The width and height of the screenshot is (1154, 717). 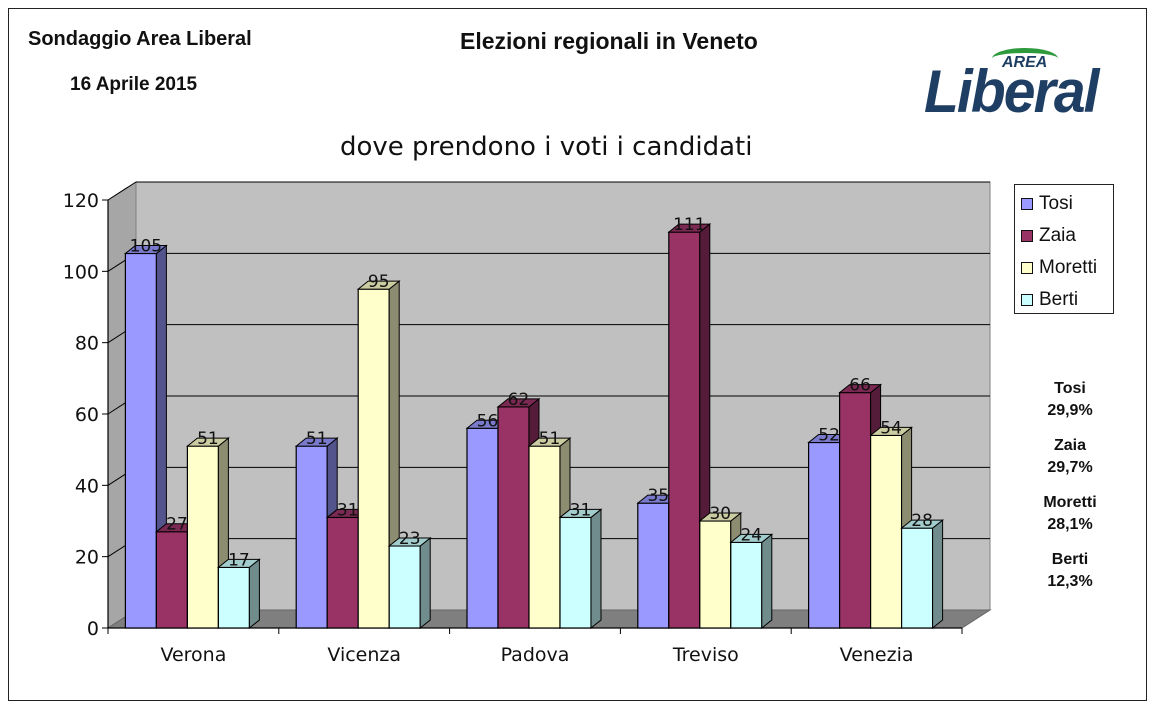 I want to click on x-tick-label: Treviso, so click(x=705, y=655).